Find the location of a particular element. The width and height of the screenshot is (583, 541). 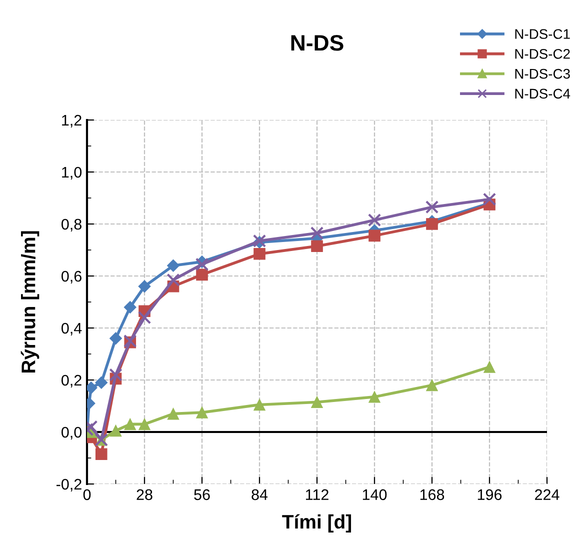

x-tick-label: 140 is located at coordinates (374, 494).